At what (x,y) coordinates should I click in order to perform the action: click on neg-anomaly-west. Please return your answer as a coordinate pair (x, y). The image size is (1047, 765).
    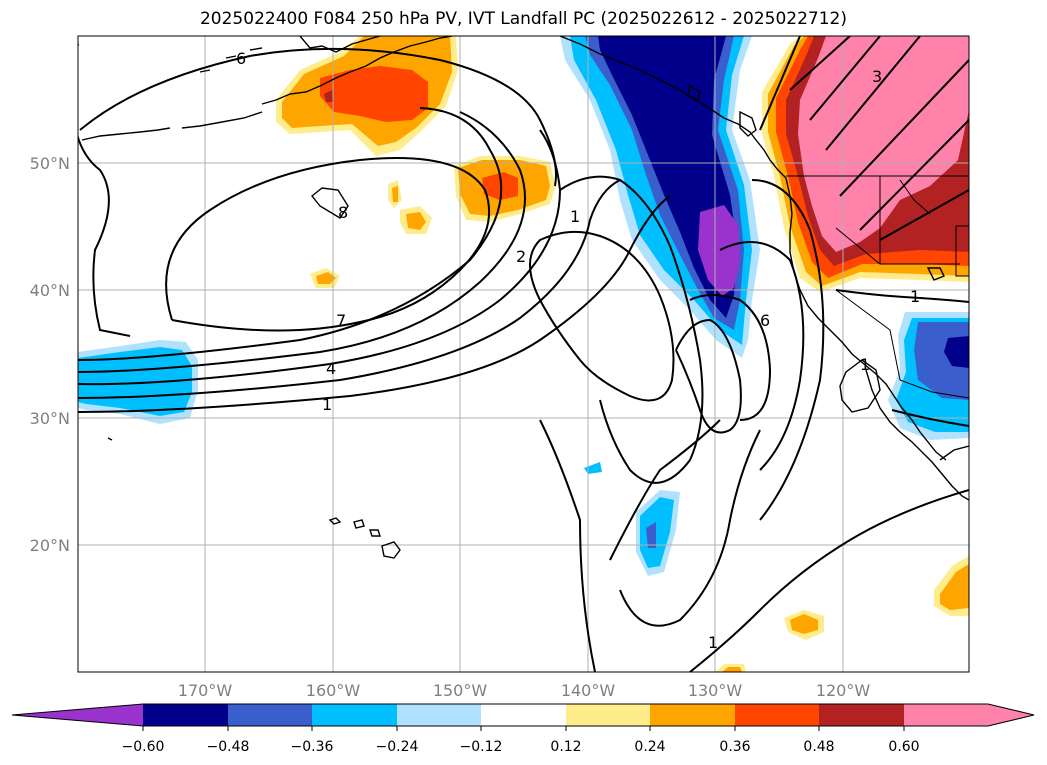
    Looking at the image, I should click on (135, 381).